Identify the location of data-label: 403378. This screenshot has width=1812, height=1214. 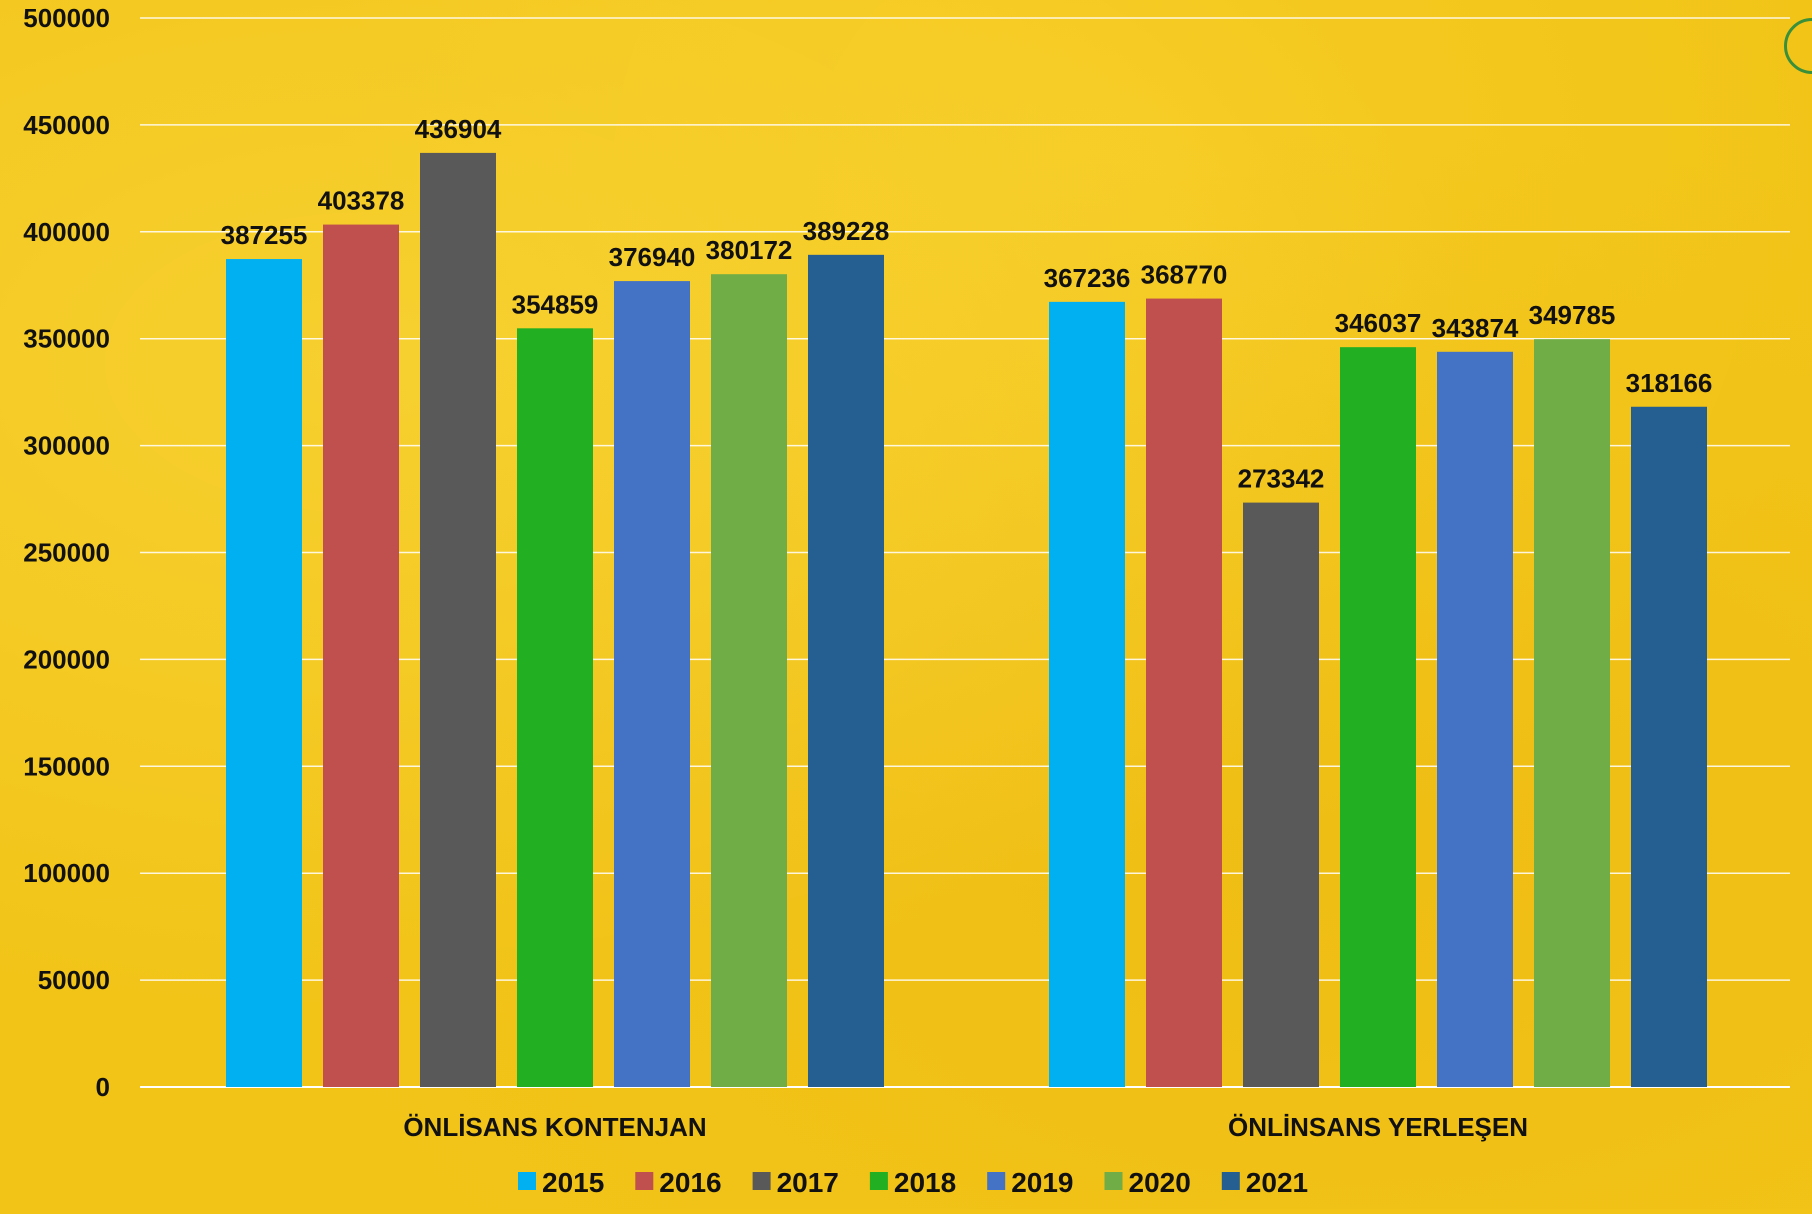
(361, 201).